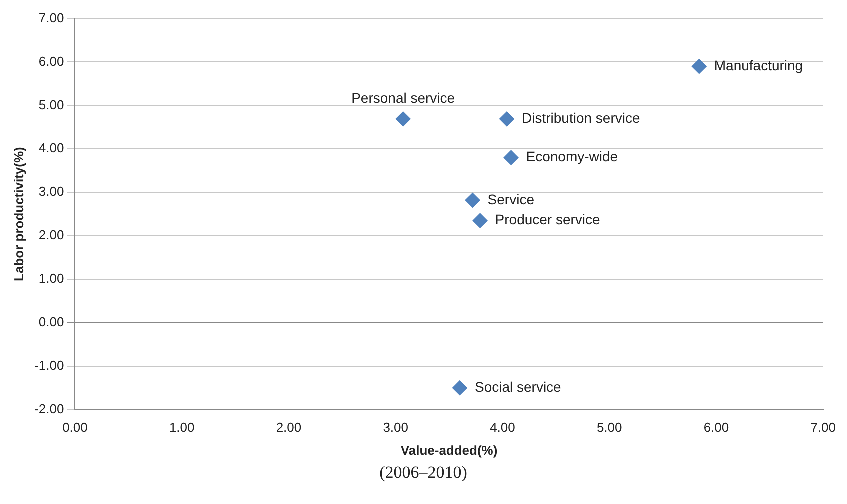 This screenshot has height=504, width=847. I want to click on series-label: Distribution service, so click(581, 118).